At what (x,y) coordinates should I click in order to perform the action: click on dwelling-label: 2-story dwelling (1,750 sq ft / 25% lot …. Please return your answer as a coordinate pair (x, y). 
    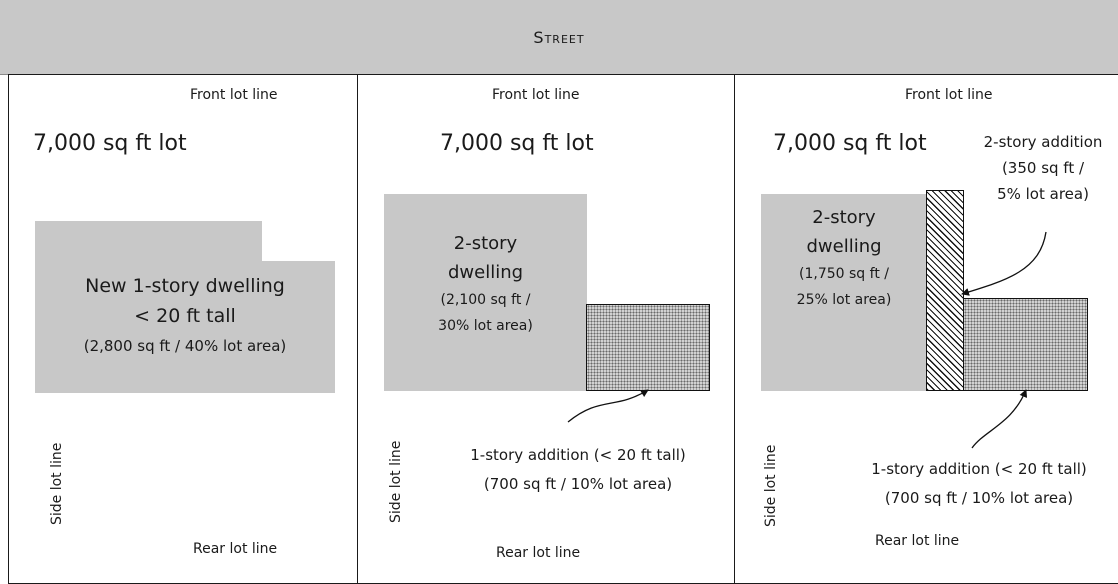
    Looking at the image, I should click on (844, 258).